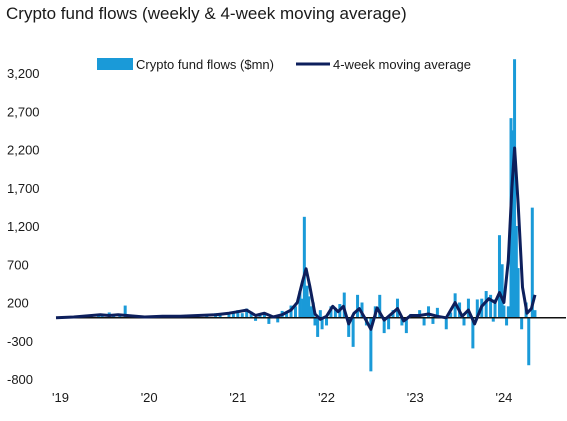 The height and width of the screenshot is (421, 567). I want to click on x-tick-label: '19, so click(60, 397).